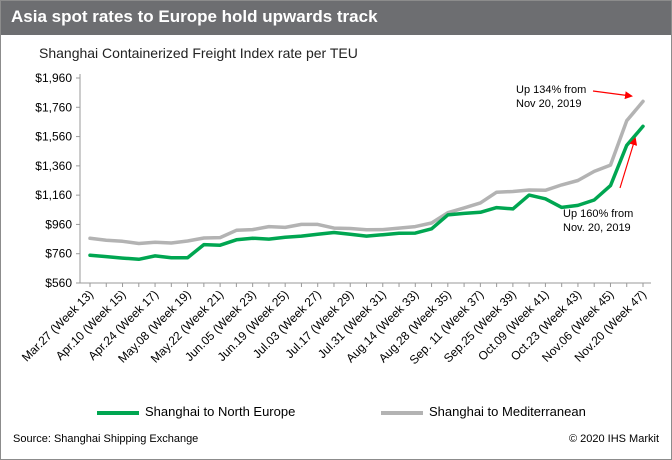  What do you see at coordinates (613, 439) in the screenshot?
I see `copyright-note: © 2020 IHS Markit` at bounding box center [613, 439].